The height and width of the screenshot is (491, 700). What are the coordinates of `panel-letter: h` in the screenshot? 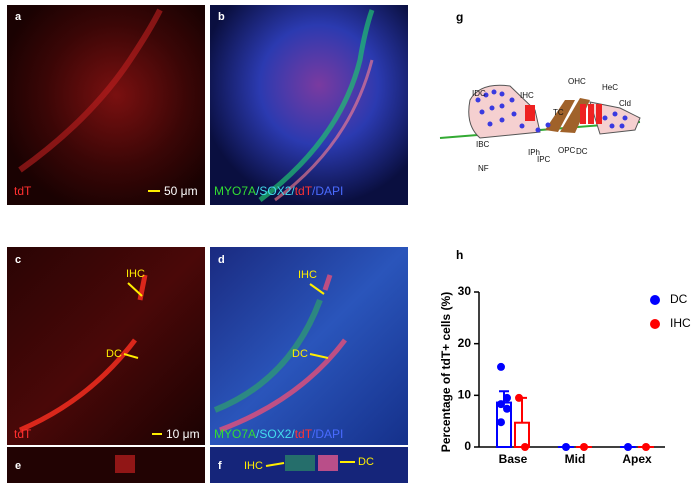 It's located at (459, 255).